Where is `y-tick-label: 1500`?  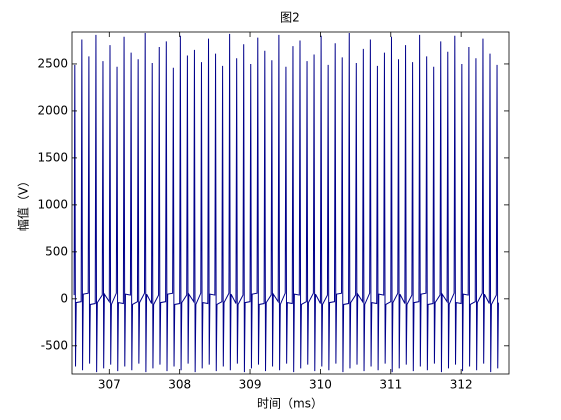 y-tick-label: 1500 is located at coordinates (52, 157).